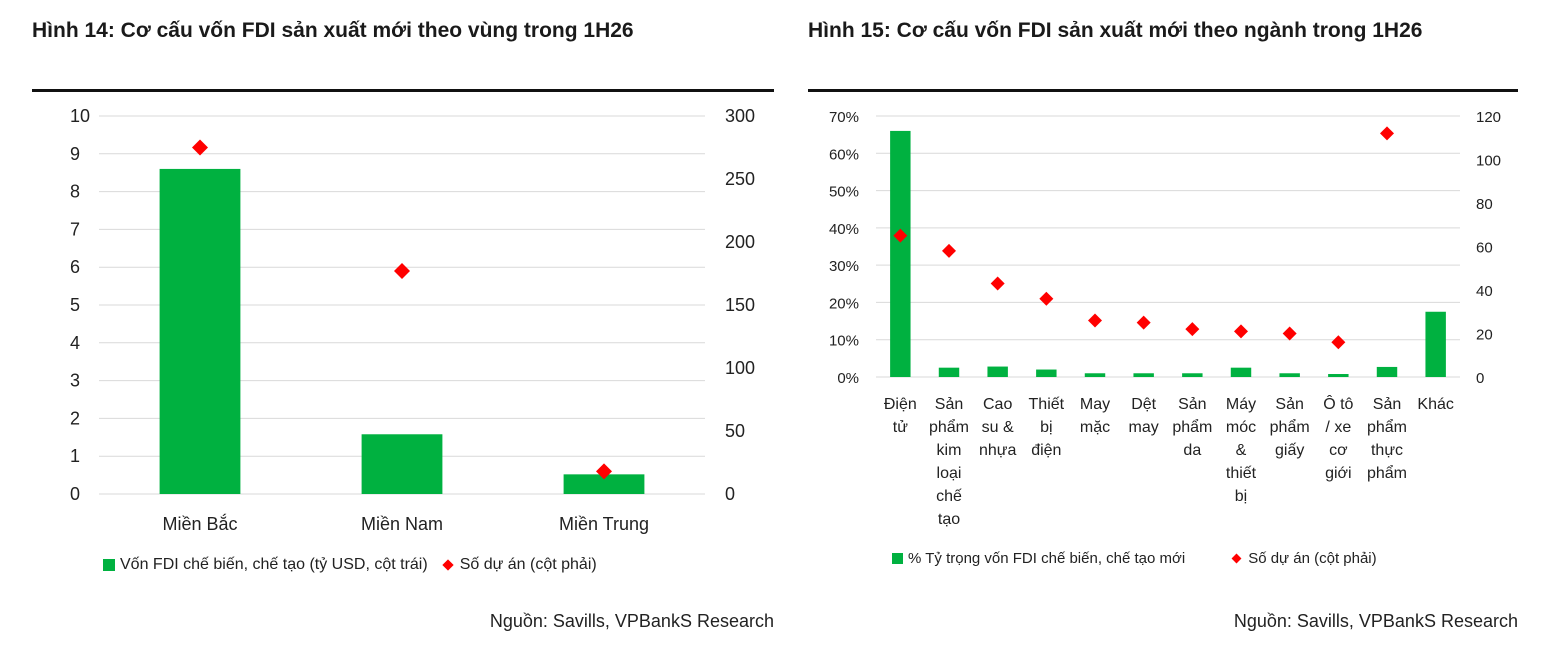 This screenshot has width=1544, height=652. What do you see at coordinates (844, 266) in the screenshot?
I see `y-left-tick-label: 30%` at bounding box center [844, 266].